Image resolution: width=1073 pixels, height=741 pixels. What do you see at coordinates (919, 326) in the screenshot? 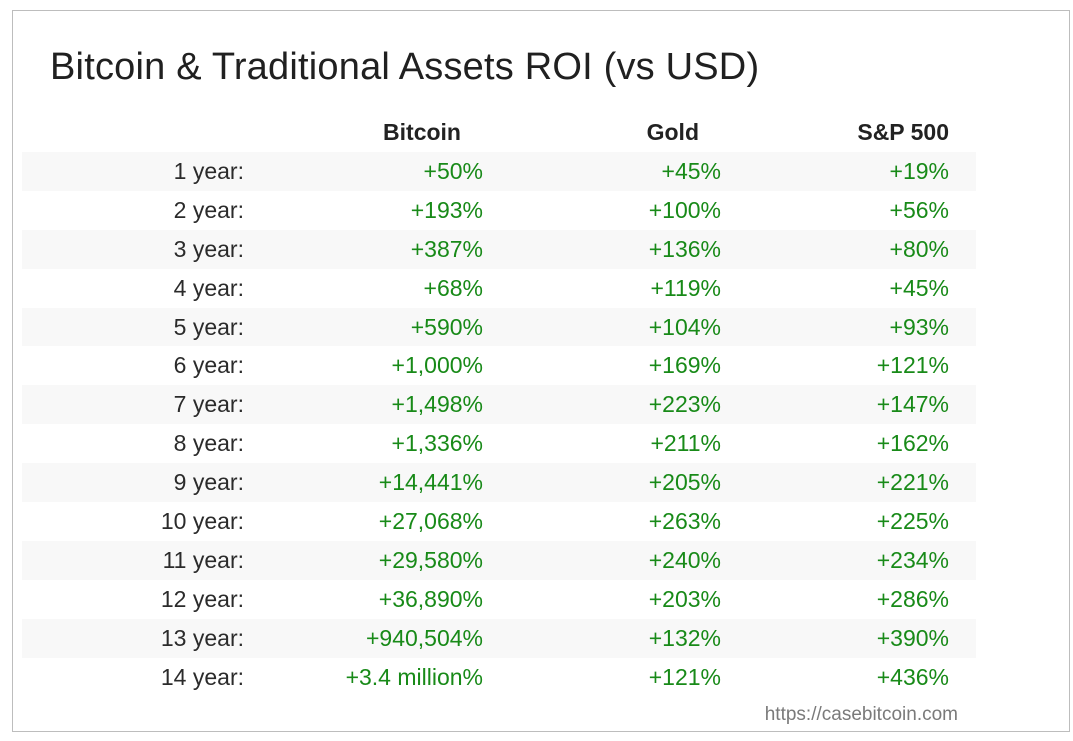
I see `cell-sp500-roi: +93%` at bounding box center [919, 326].